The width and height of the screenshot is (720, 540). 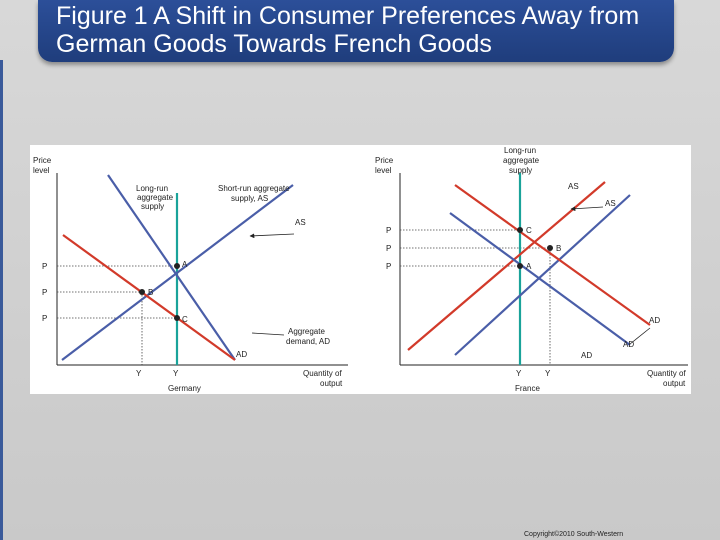 I want to click on germany-price-axis-label: Price, so click(x=42, y=160).